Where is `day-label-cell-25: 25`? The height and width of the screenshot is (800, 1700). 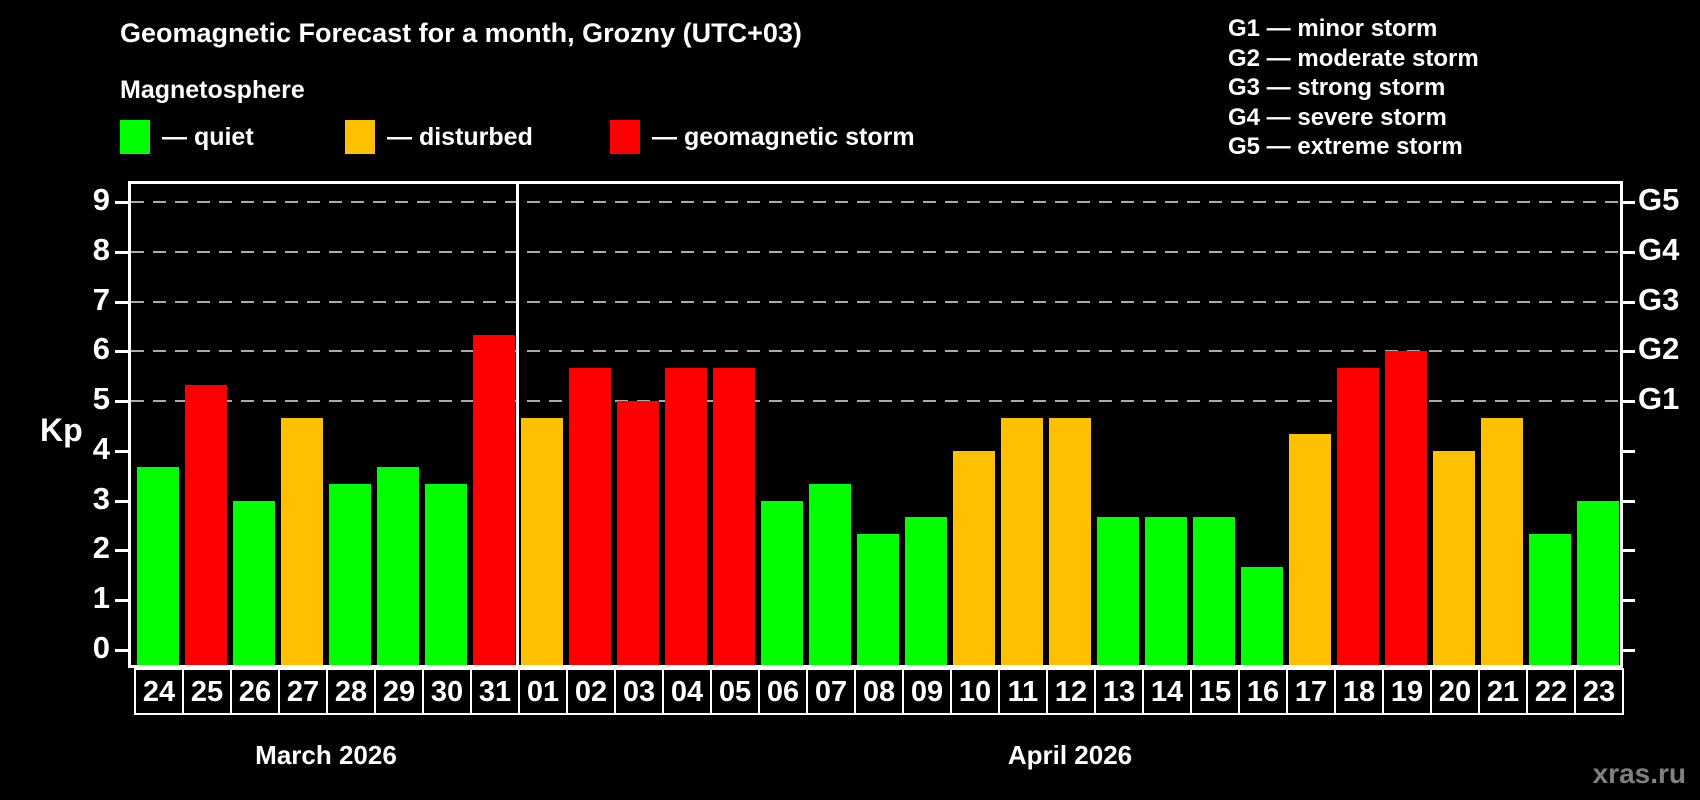
day-label-cell-25: 25 is located at coordinates (207, 691).